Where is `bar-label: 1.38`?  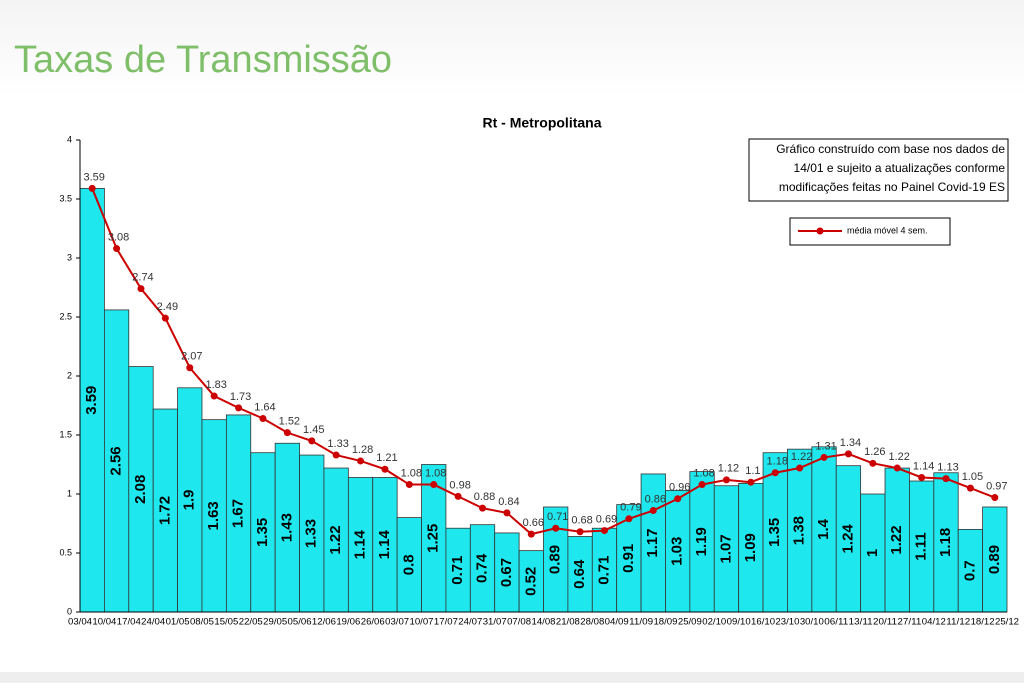 bar-label: 1.38 is located at coordinates (799, 530).